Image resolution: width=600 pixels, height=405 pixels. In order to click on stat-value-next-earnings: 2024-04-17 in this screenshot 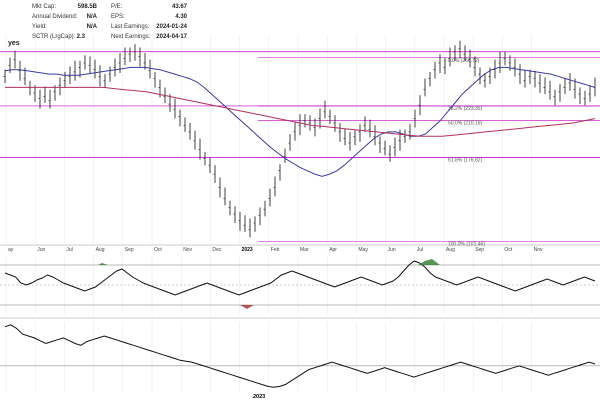, I will do `click(171, 37)`.